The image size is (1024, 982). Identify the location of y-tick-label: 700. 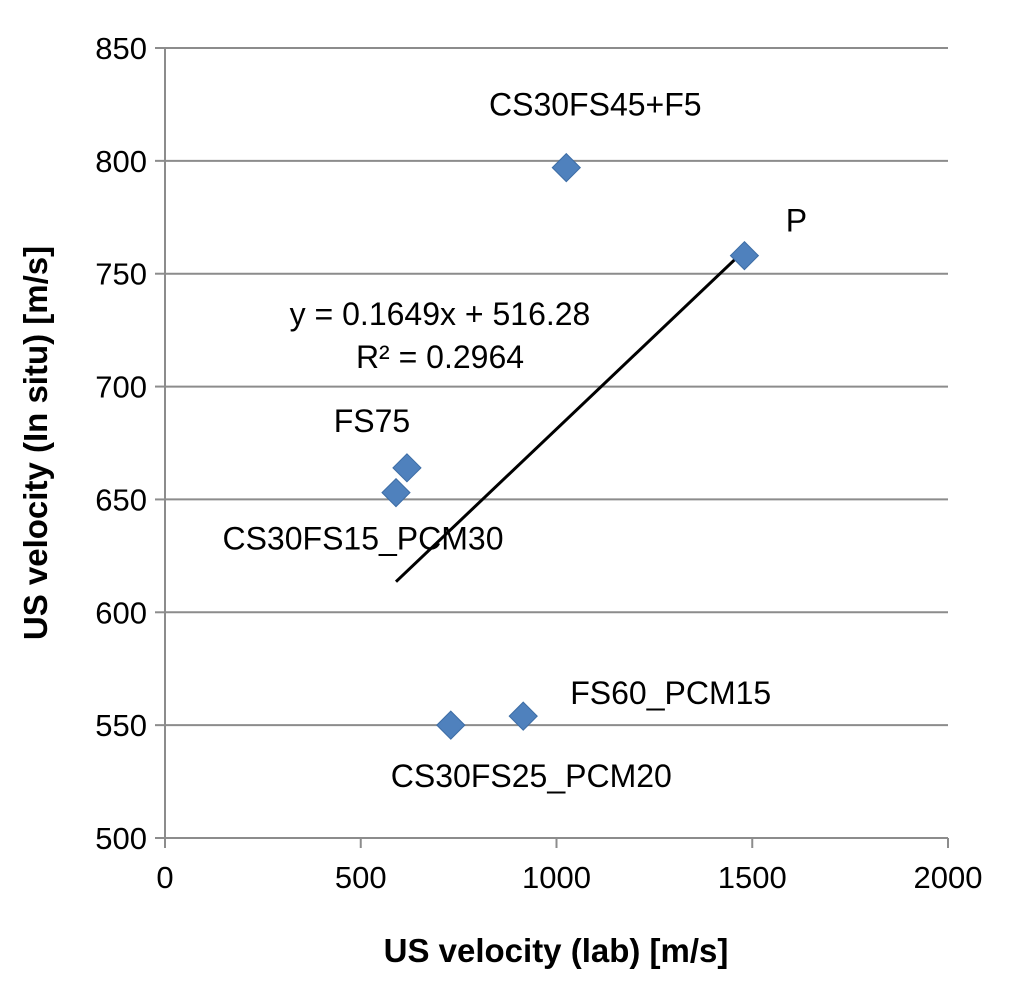
(121, 387).